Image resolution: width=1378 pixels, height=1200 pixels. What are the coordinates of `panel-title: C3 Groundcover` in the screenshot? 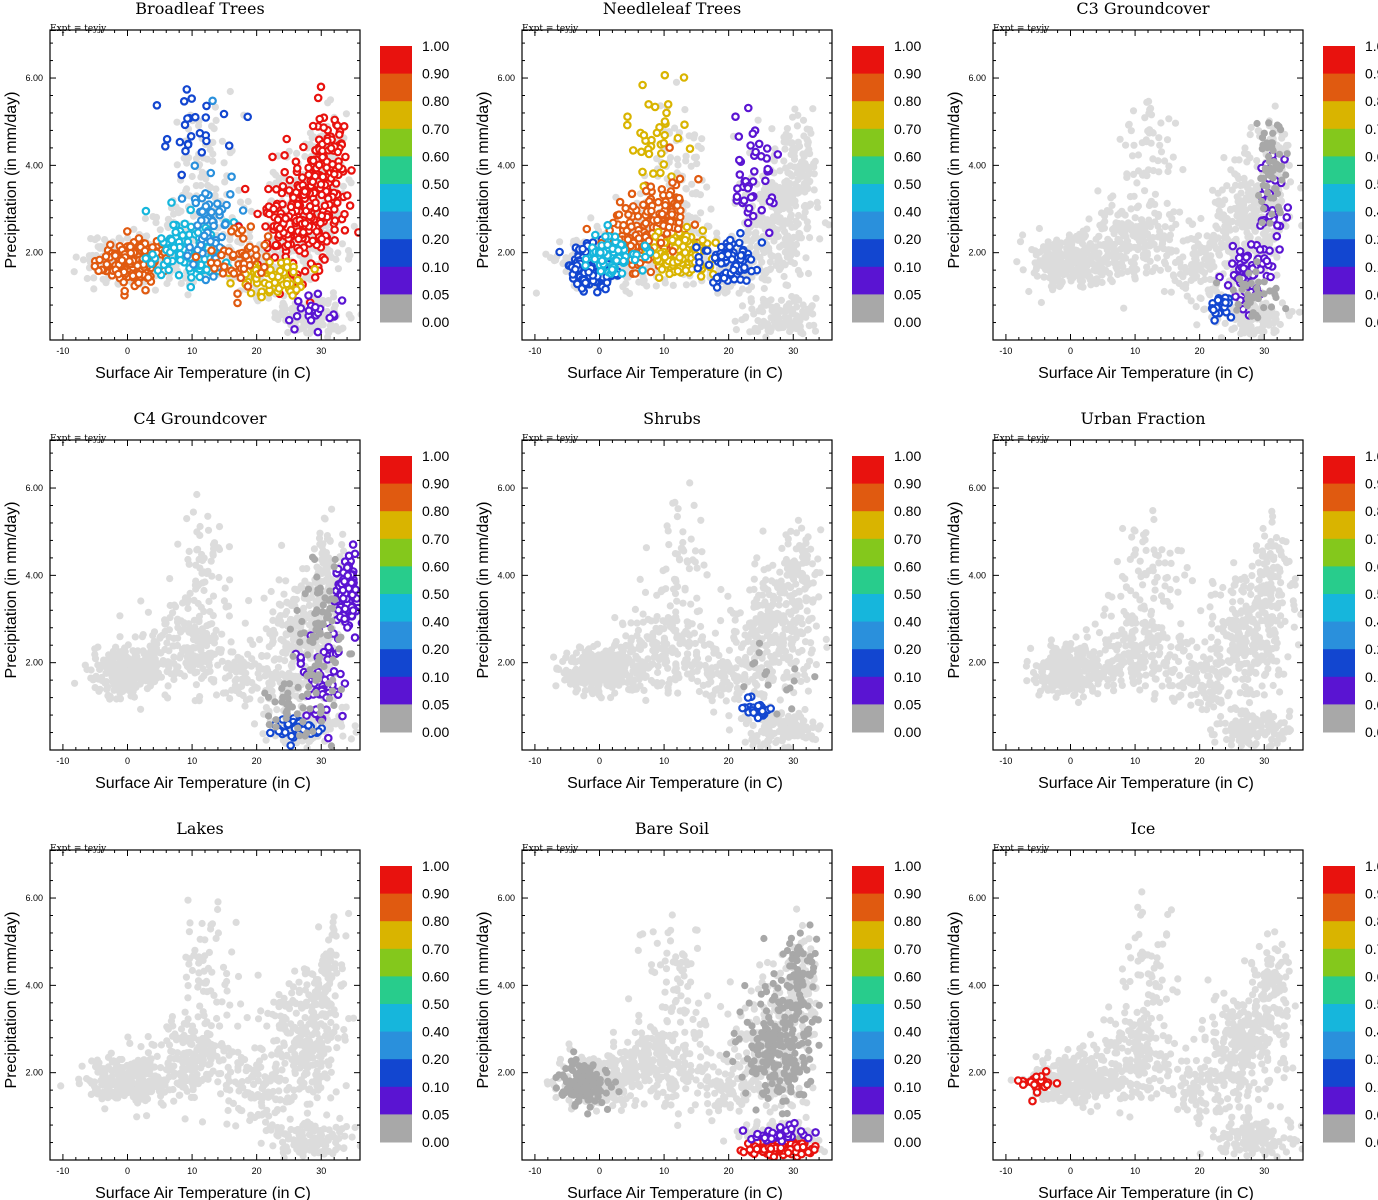 It's located at (1143, 9).